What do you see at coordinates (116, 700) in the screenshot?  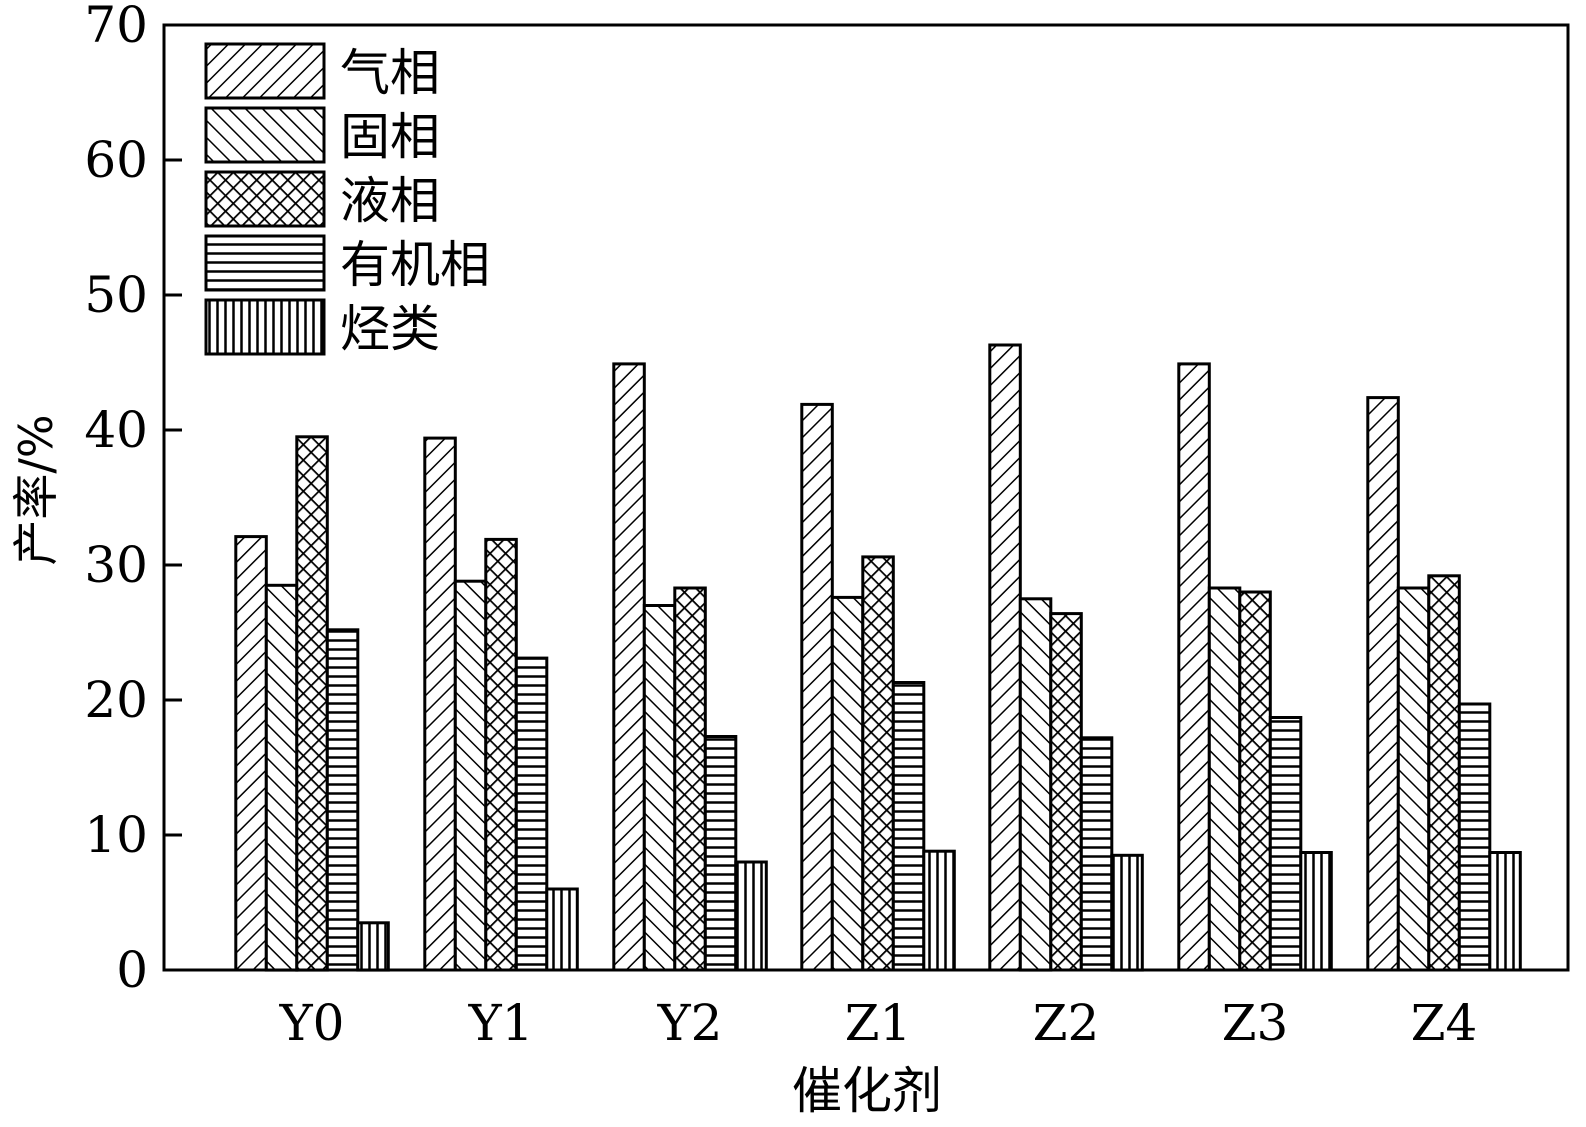 I see `y-tick-label: 20` at bounding box center [116, 700].